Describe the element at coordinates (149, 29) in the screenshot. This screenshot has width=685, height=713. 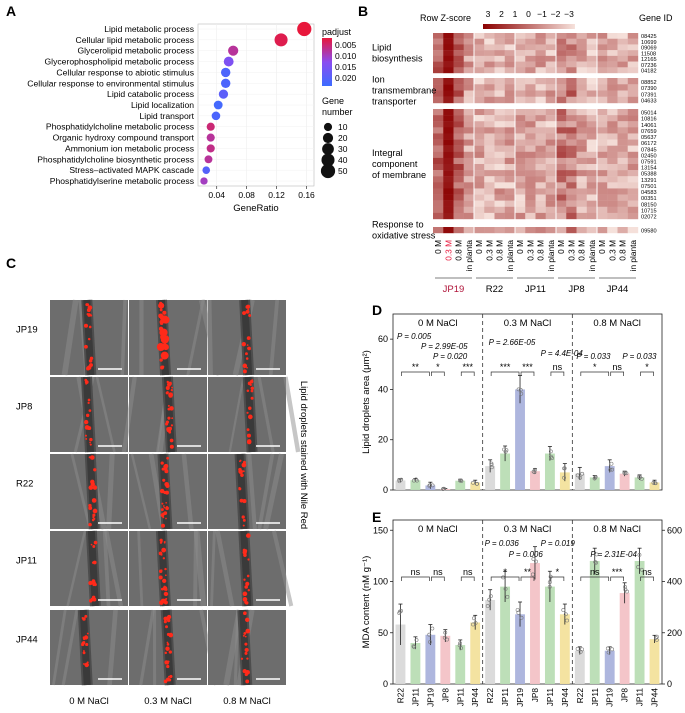
I see `a-term-label: Lipid metabolic process` at that location.